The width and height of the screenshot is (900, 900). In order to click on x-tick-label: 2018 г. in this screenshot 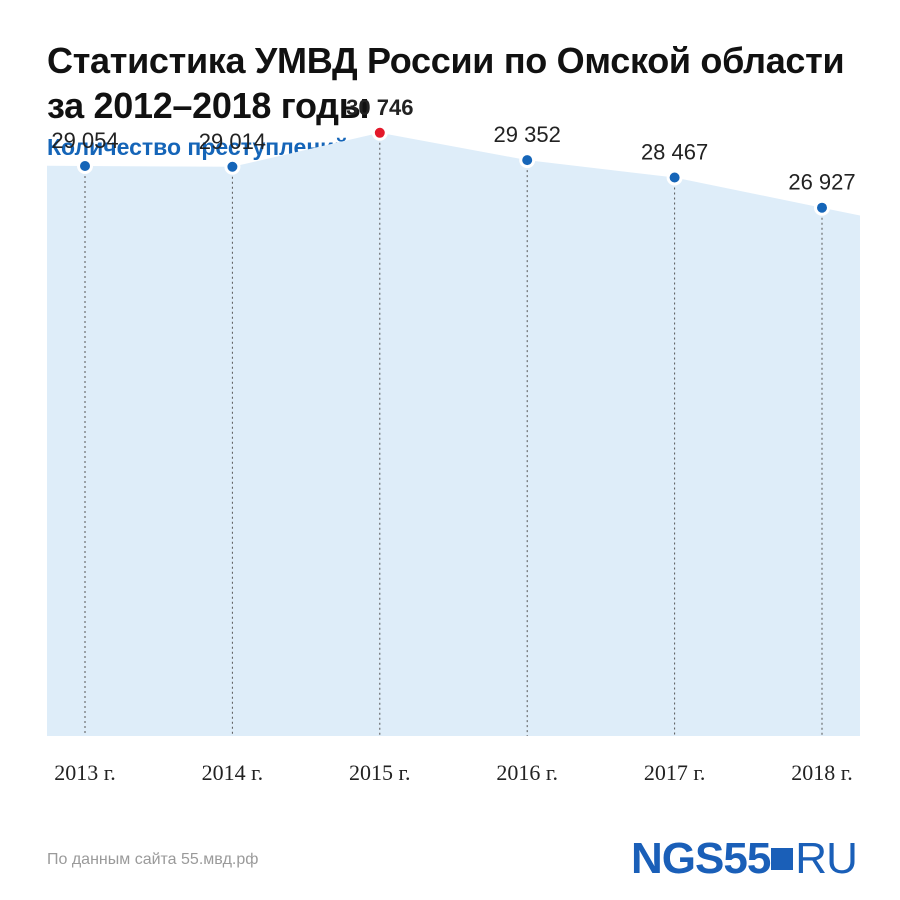, I will do `click(822, 772)`.